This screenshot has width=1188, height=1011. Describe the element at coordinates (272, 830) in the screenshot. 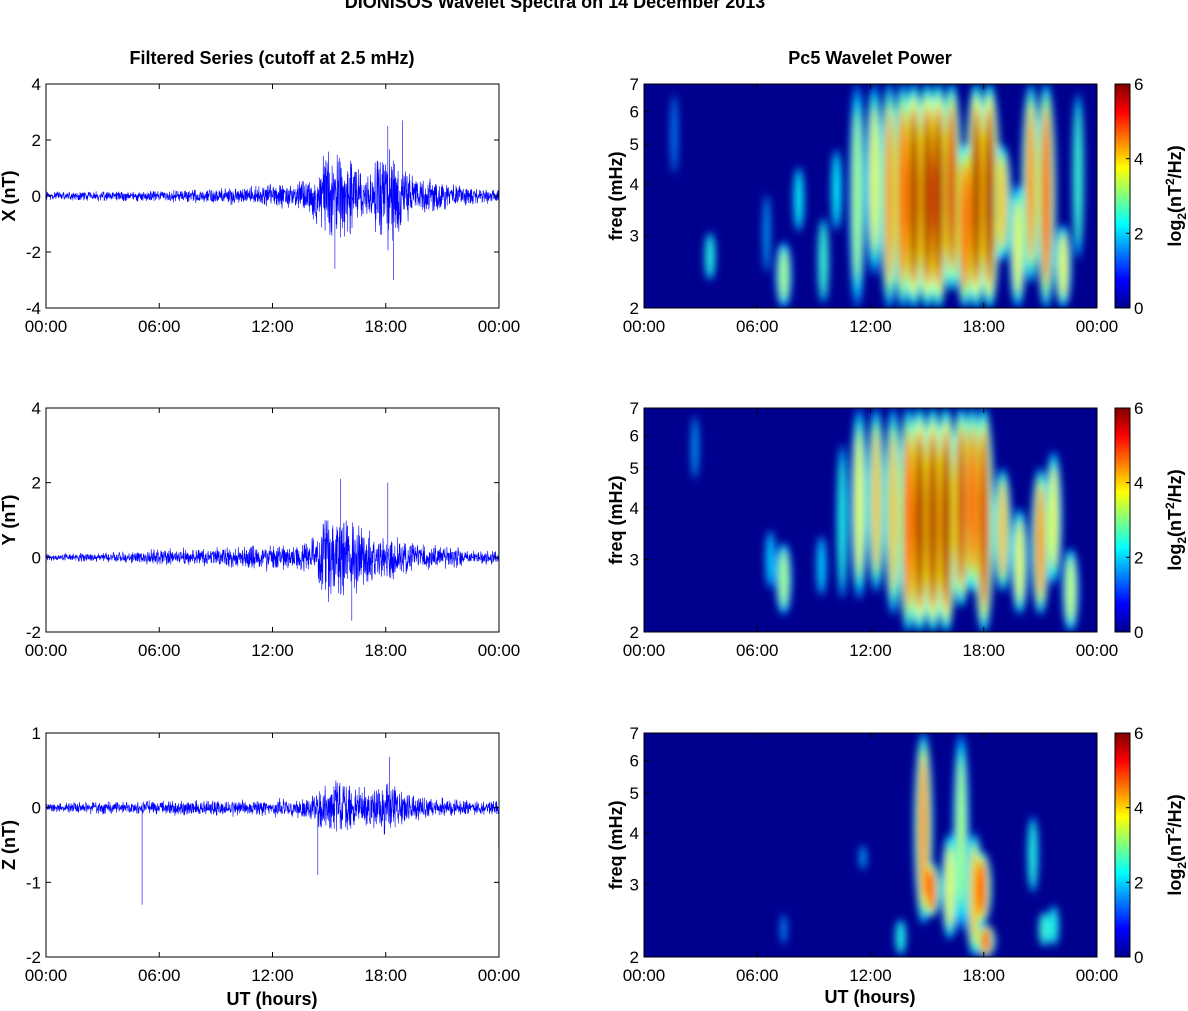

I see `series-line-z` at that location.